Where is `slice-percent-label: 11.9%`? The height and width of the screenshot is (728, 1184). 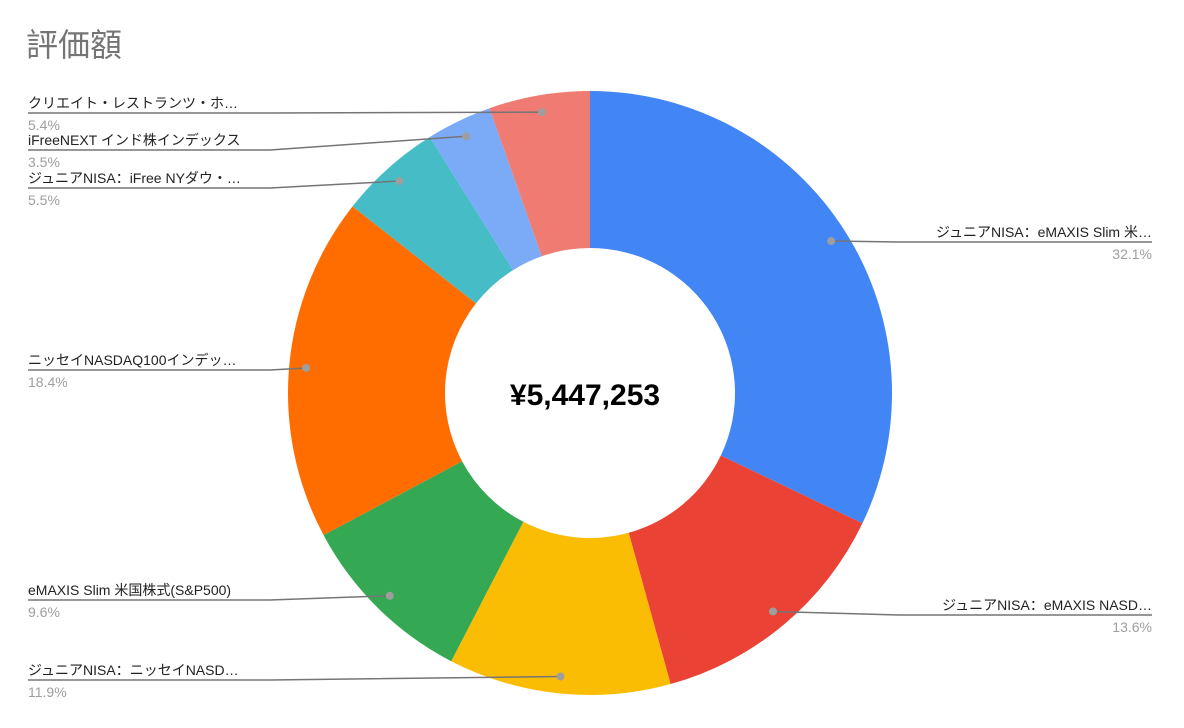
slice-percent-label: 11.9% is located at coordinates (47, 692).